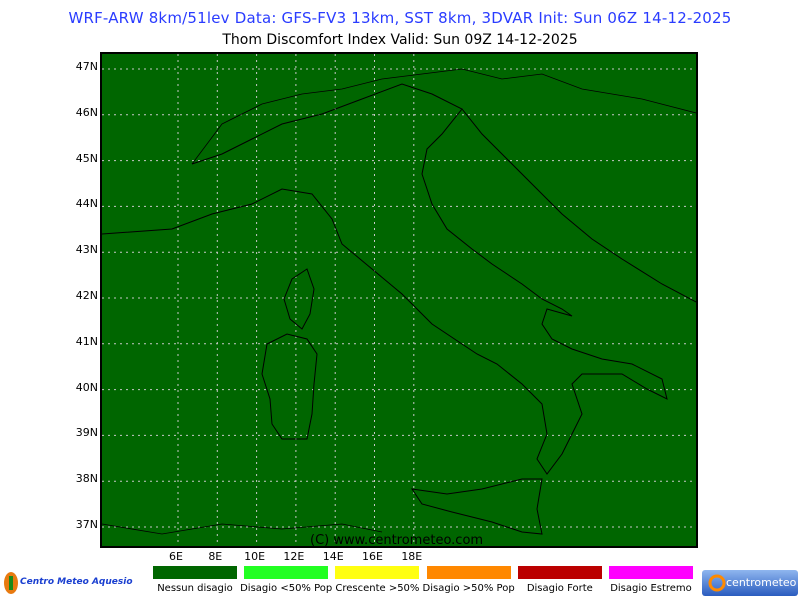  What do you see at coordinates (86, 433) in the screenshot?
I see `lat-label: 39N` at bounding box center [86, 433].